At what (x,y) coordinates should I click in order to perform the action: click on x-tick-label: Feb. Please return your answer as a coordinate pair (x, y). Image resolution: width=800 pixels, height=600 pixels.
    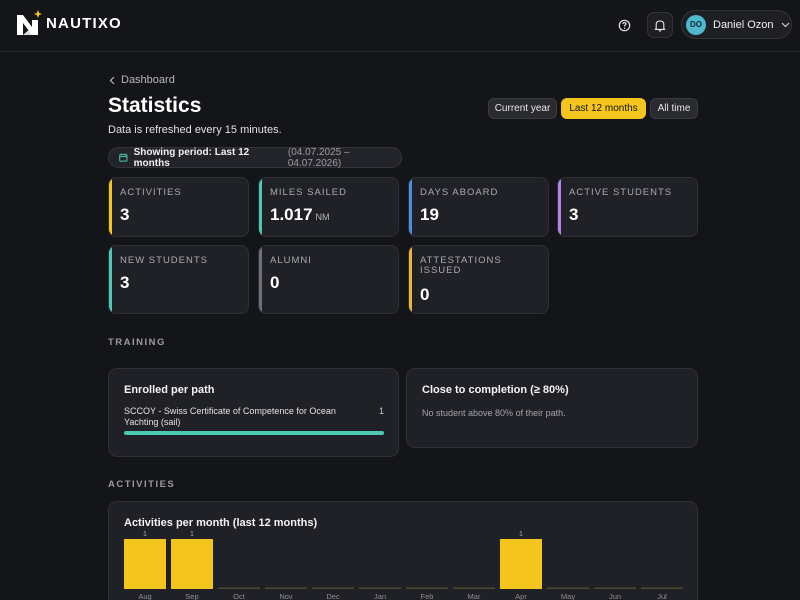
    Looking at the image, I should click on (427, 596).